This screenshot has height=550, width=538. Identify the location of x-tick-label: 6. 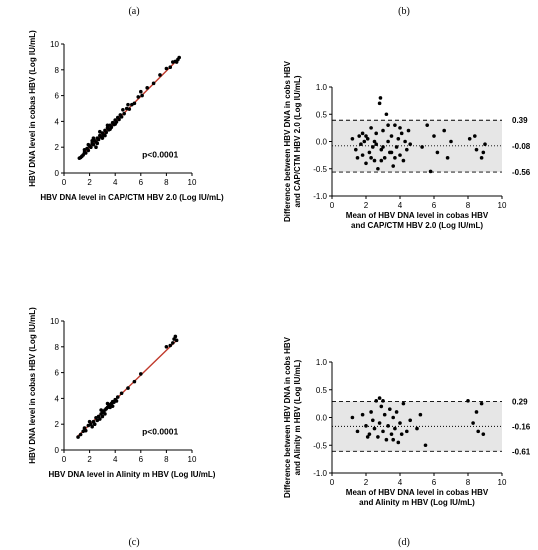
(141, 182).